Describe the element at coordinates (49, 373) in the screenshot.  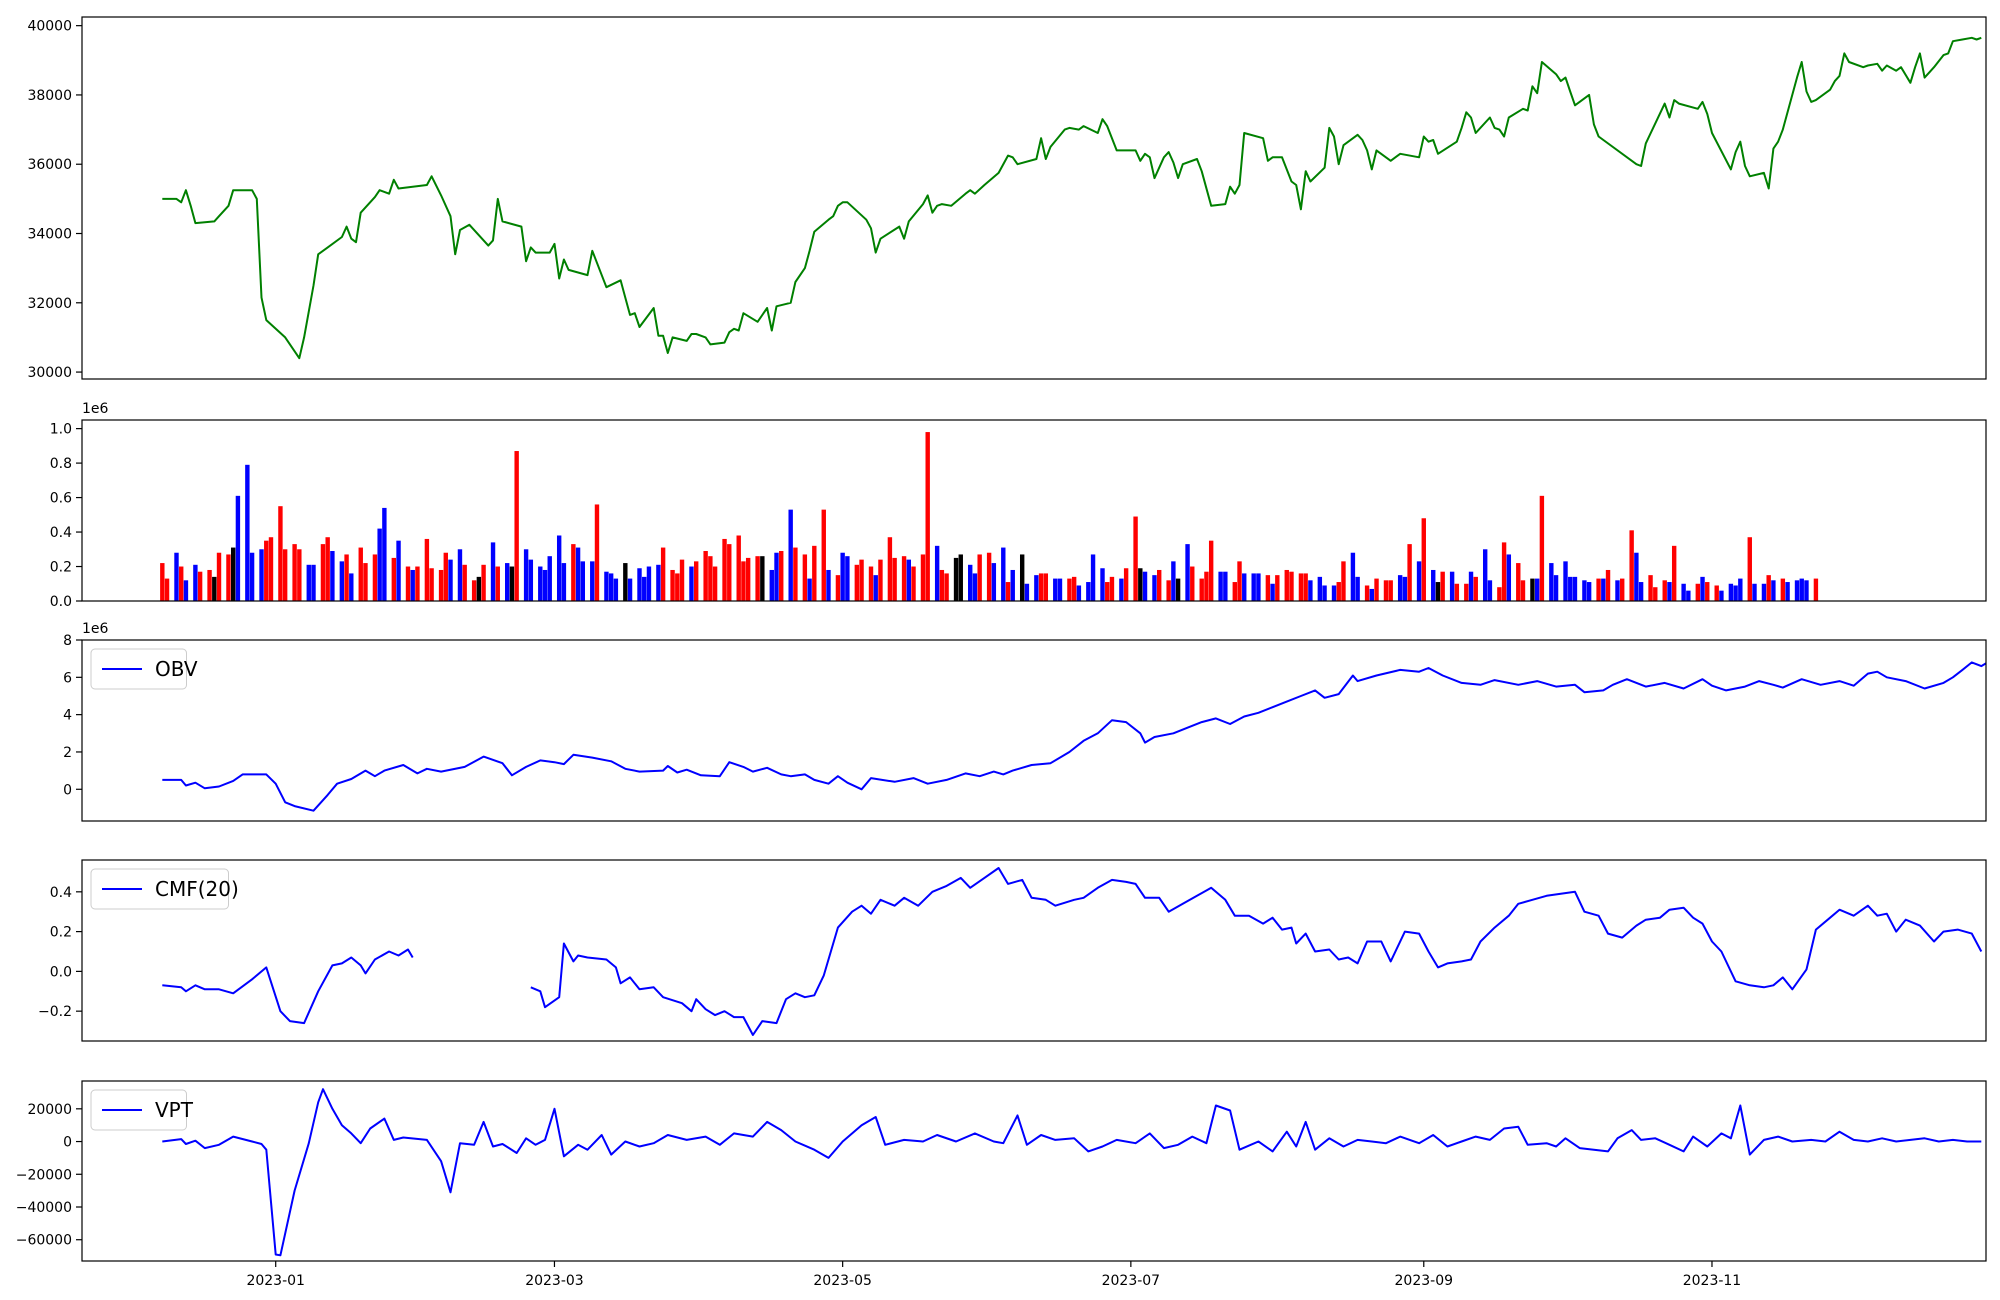
I see `y-tick-label: 30000` at that location.